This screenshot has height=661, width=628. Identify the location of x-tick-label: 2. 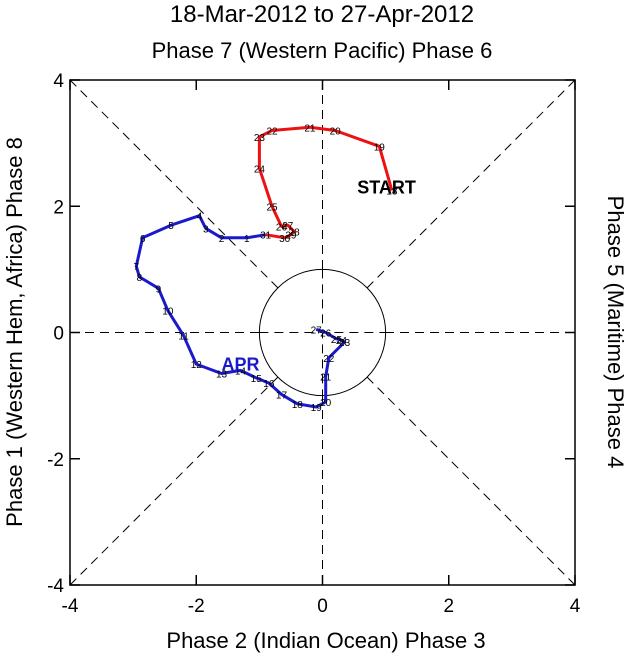
(448, 606).